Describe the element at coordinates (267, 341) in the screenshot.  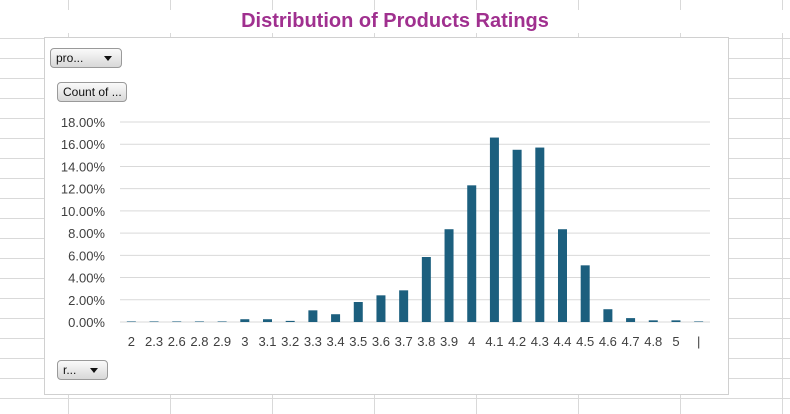
I see `x-tick-label: 3.1` at that location.